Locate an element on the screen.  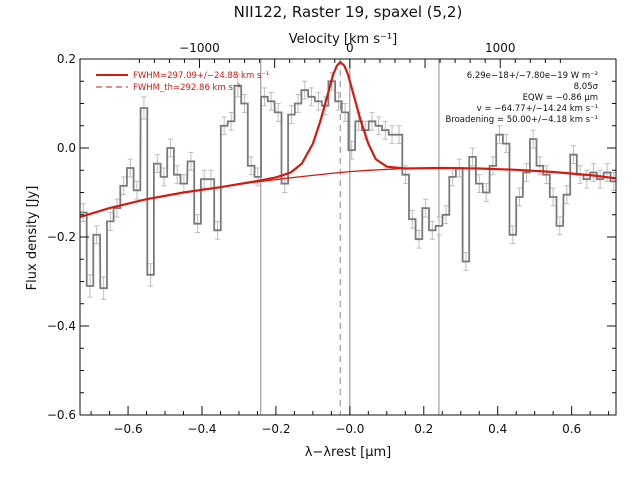
y-tick-label: −0.4 is located at coordinates (61, 326).